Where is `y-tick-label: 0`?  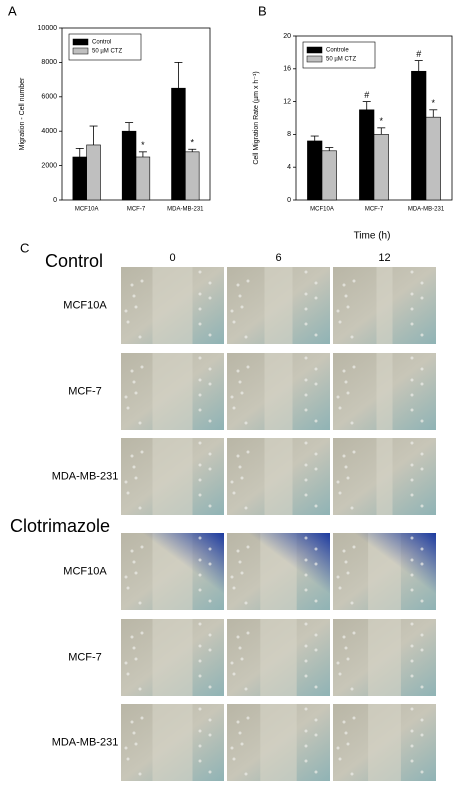
y-tick-label: 0 is located at coordinates (289, 200).